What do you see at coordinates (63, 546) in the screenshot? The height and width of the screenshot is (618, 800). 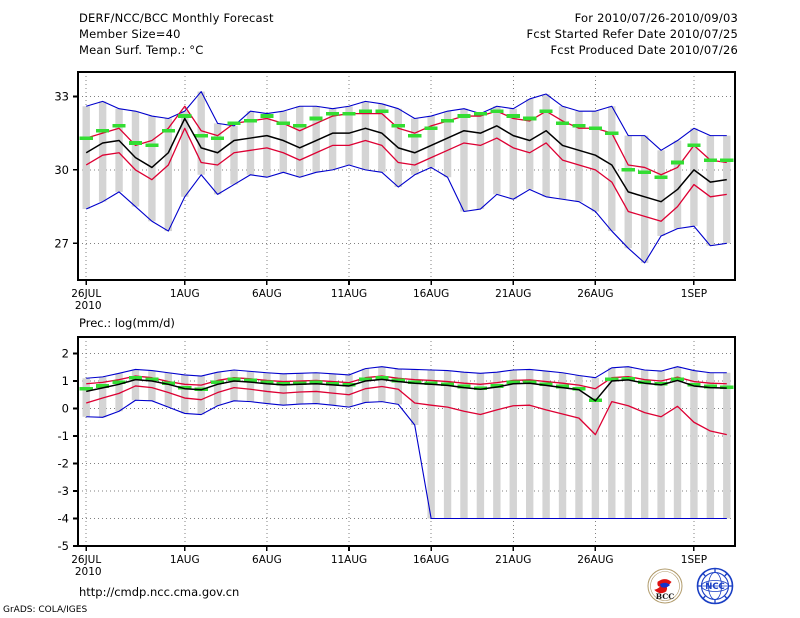 I see `y-tick-label: -5` at bounding box center [63, 546].